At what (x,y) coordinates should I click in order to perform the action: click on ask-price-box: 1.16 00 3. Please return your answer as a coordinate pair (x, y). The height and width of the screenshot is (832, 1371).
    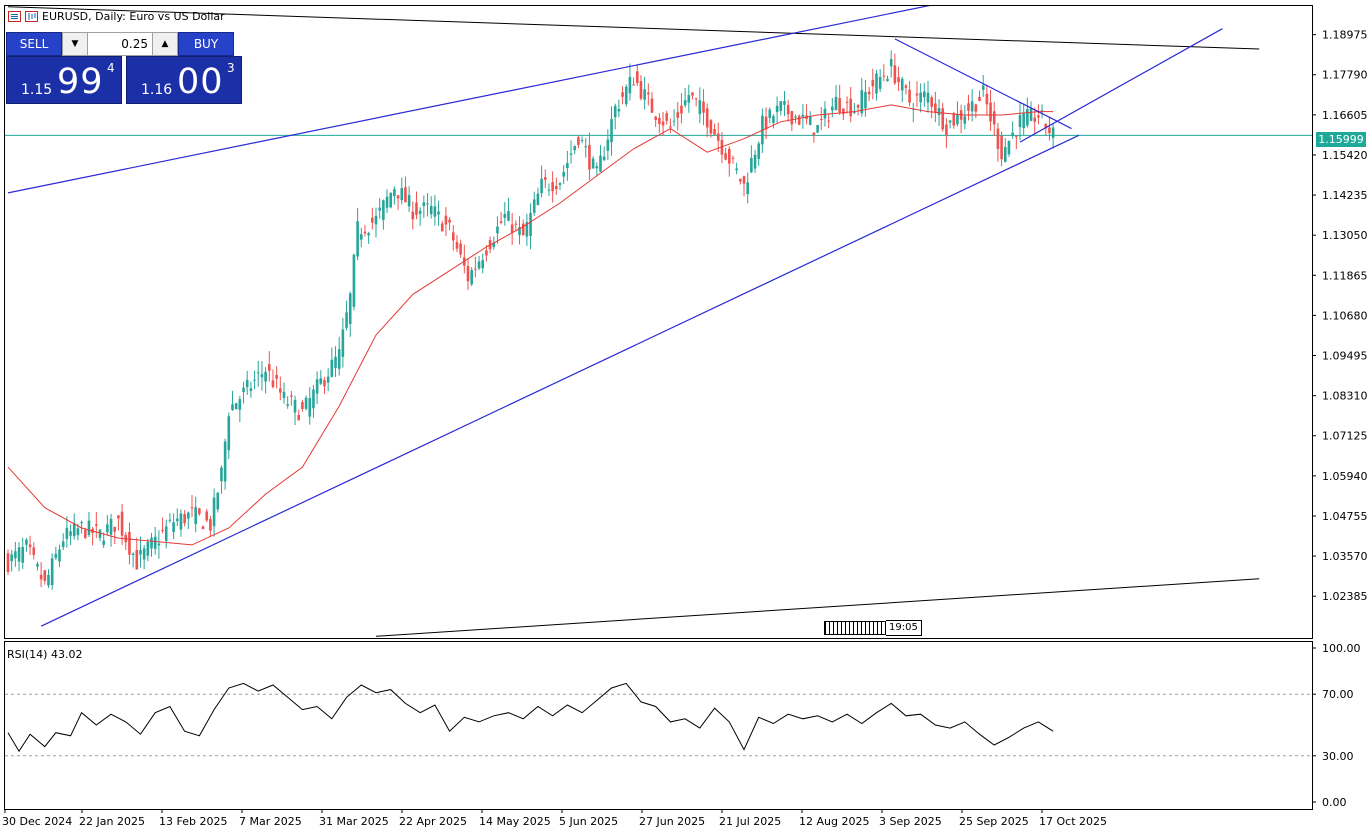
    Looking at the image, I should click on (184, 80).